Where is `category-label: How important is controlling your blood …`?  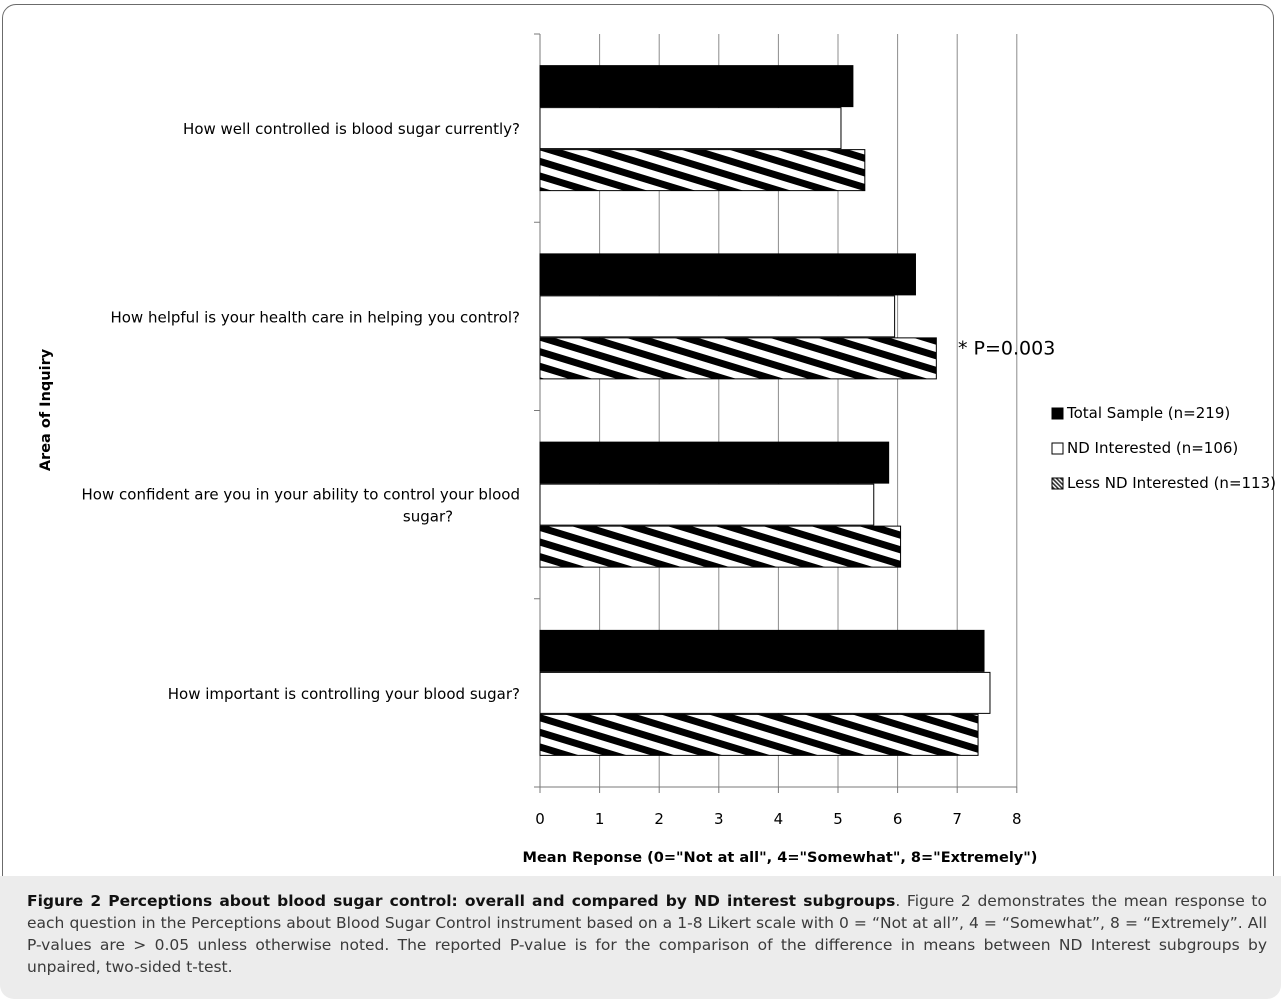 category-label: How important is controlling your blood … is located at coordinates (344, 694).